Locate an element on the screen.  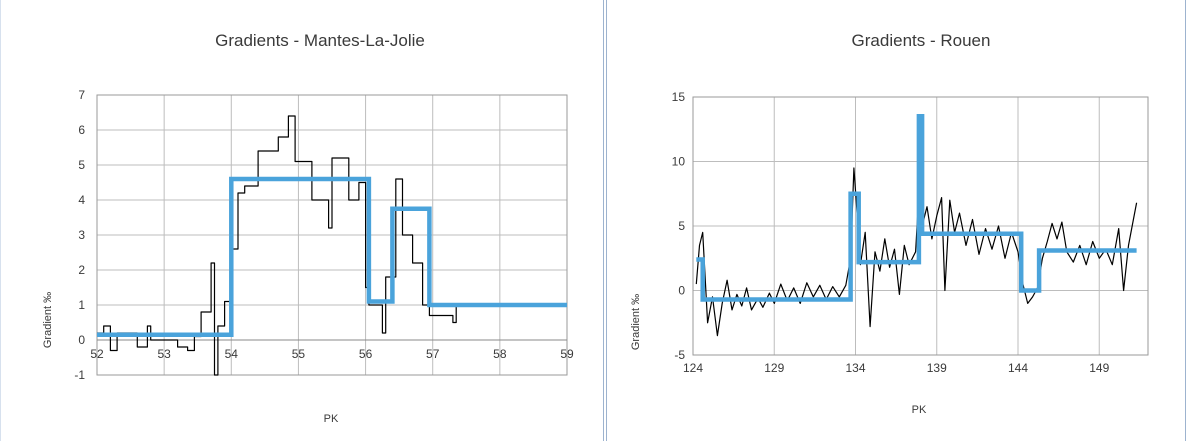
x-tick-label: 52 is located at coordinates (97, 354).